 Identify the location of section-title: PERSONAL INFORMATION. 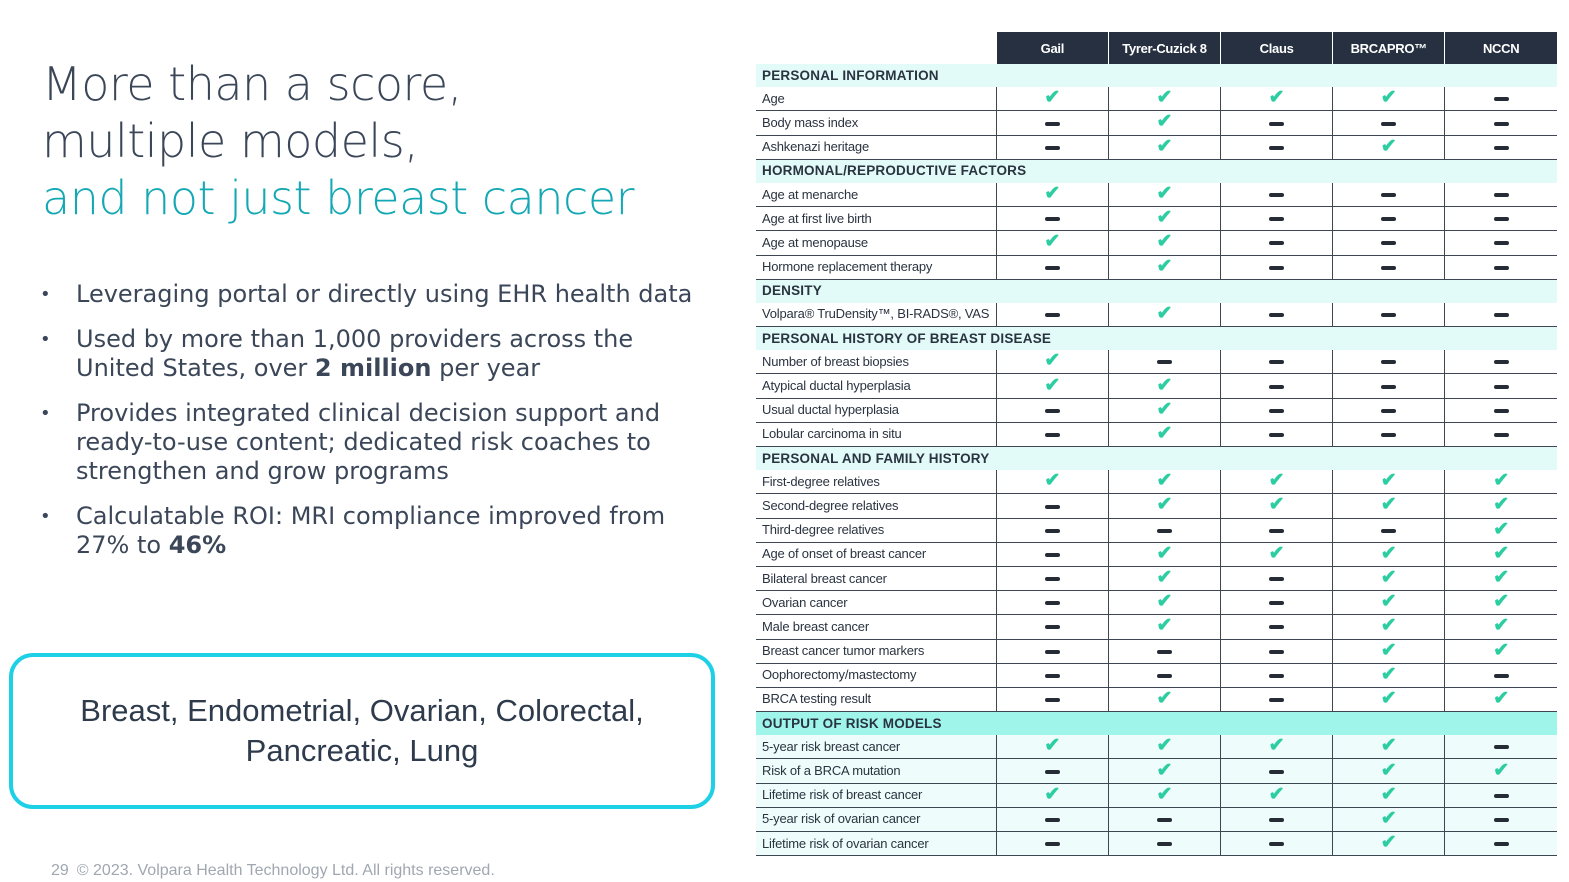
(1156, 76).